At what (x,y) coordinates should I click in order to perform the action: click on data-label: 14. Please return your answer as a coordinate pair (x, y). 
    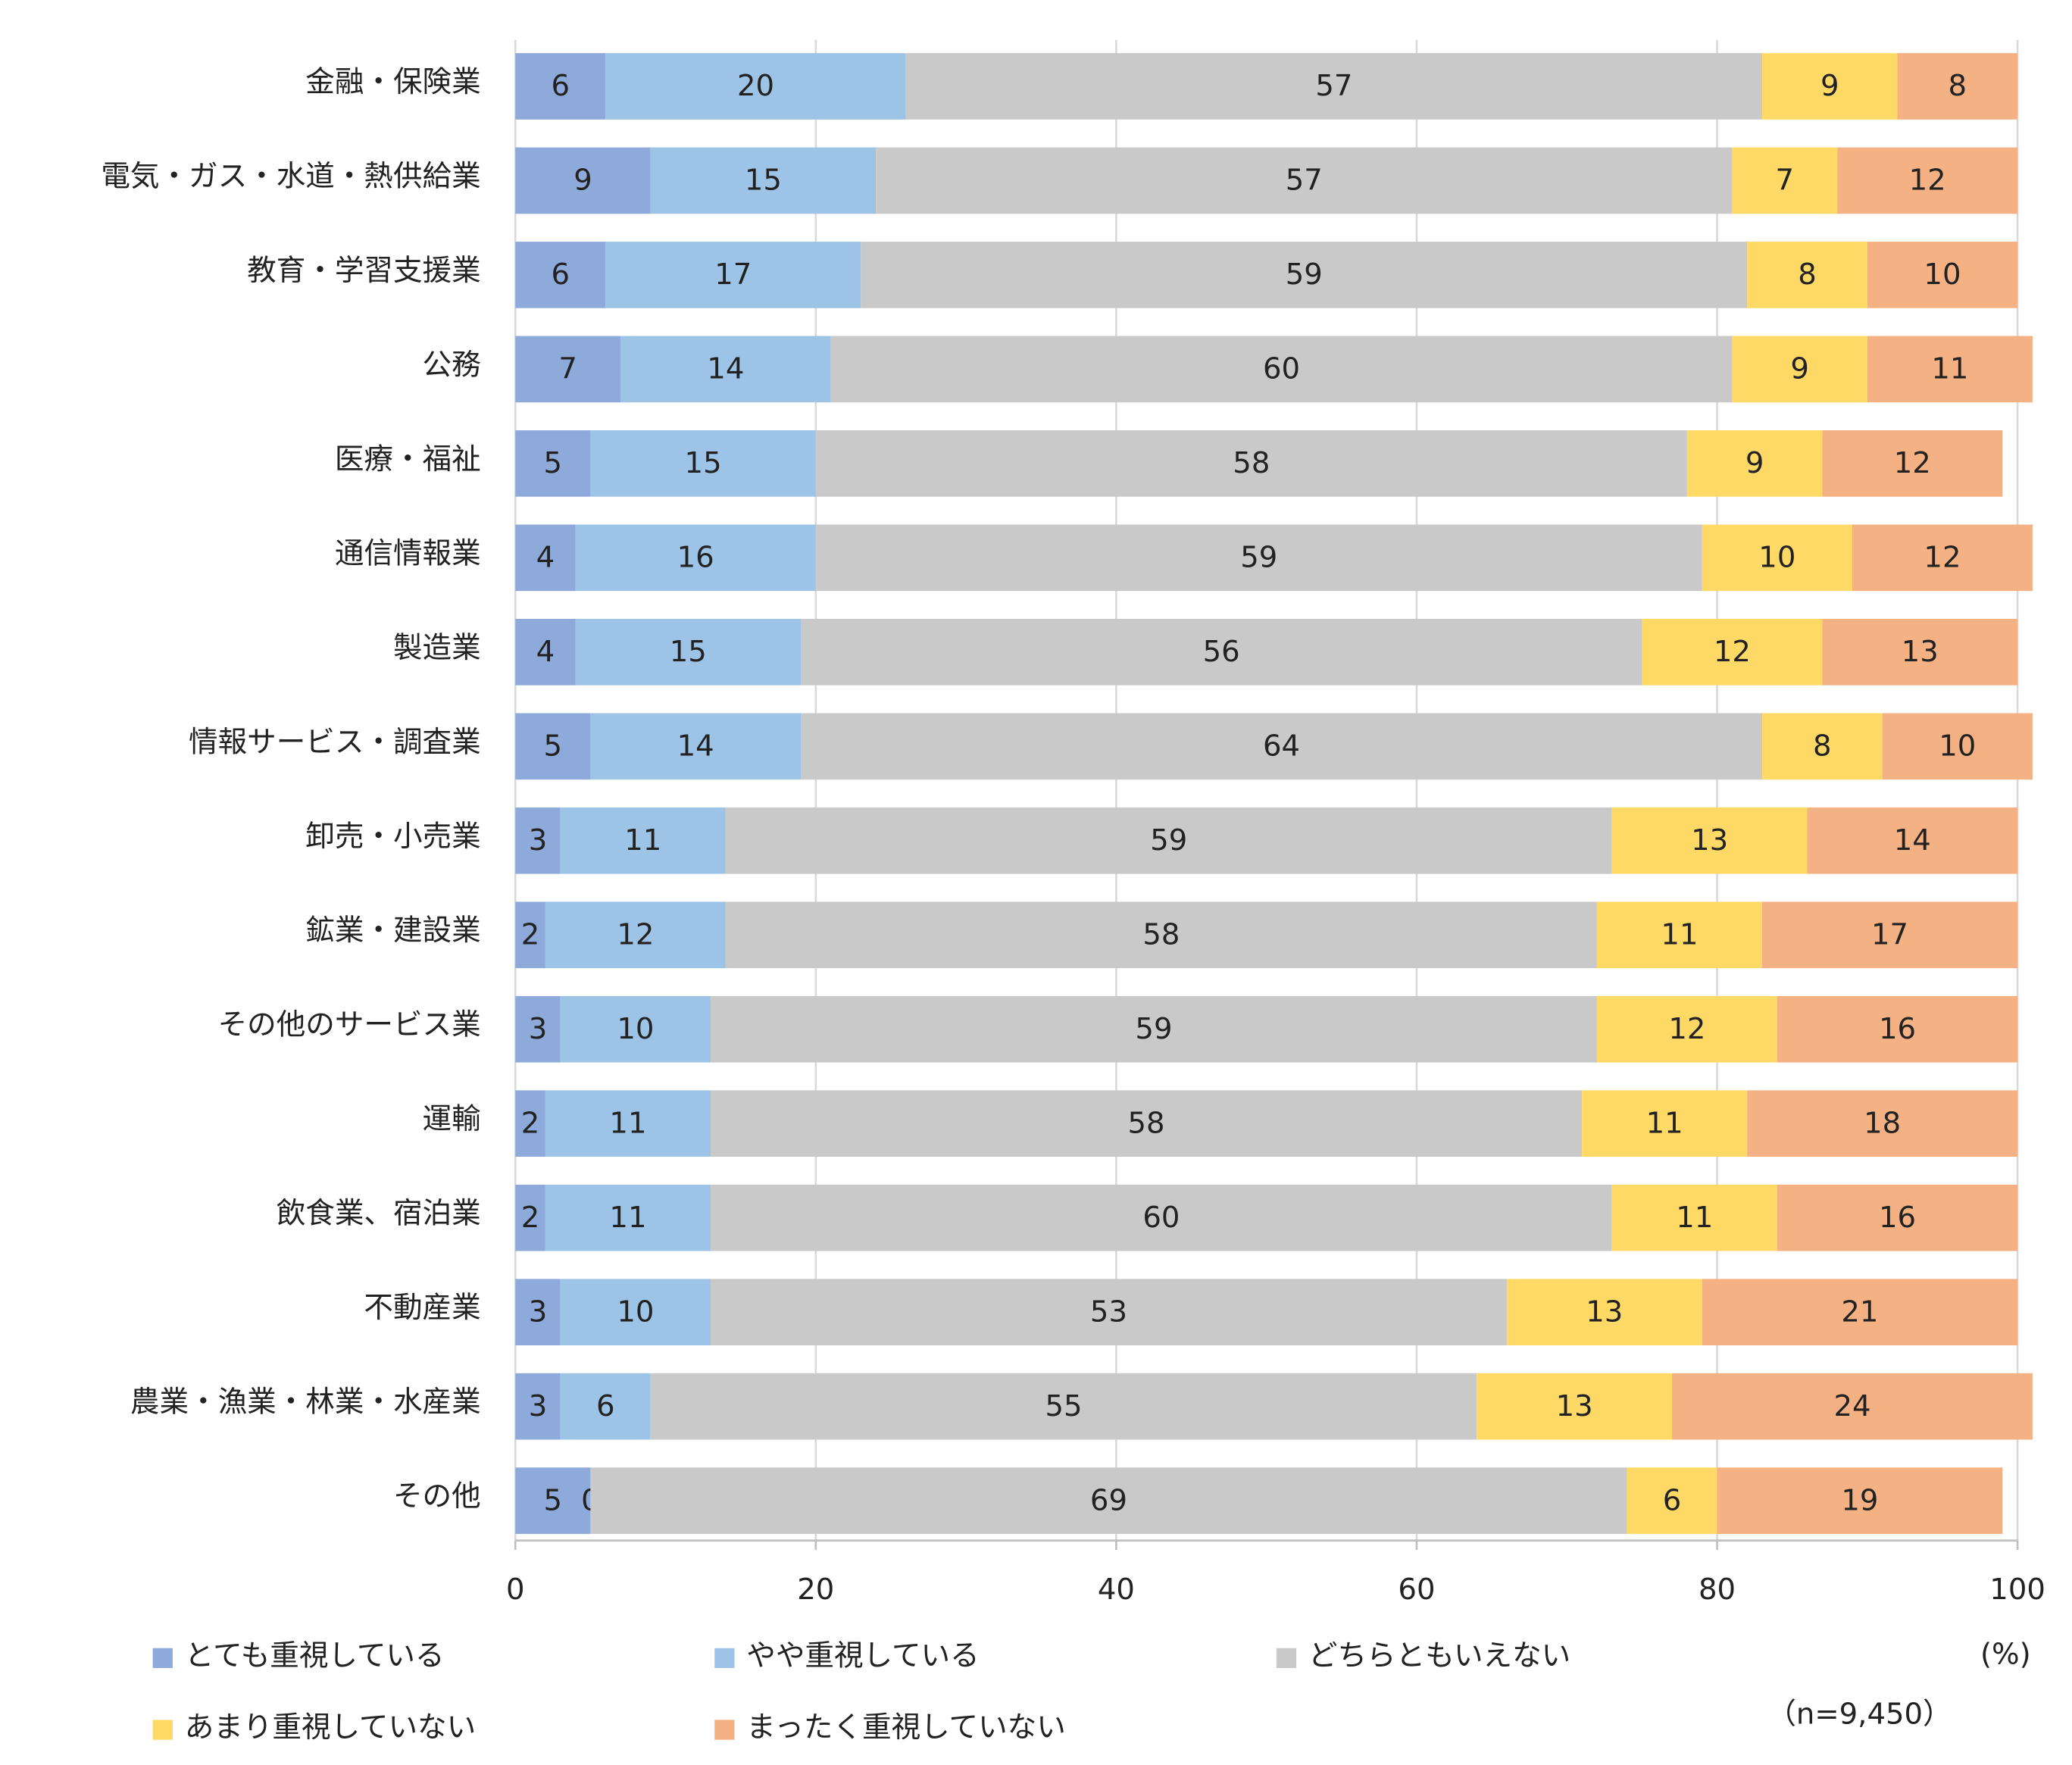
    Looking at the image, I should click on (1912, 840).